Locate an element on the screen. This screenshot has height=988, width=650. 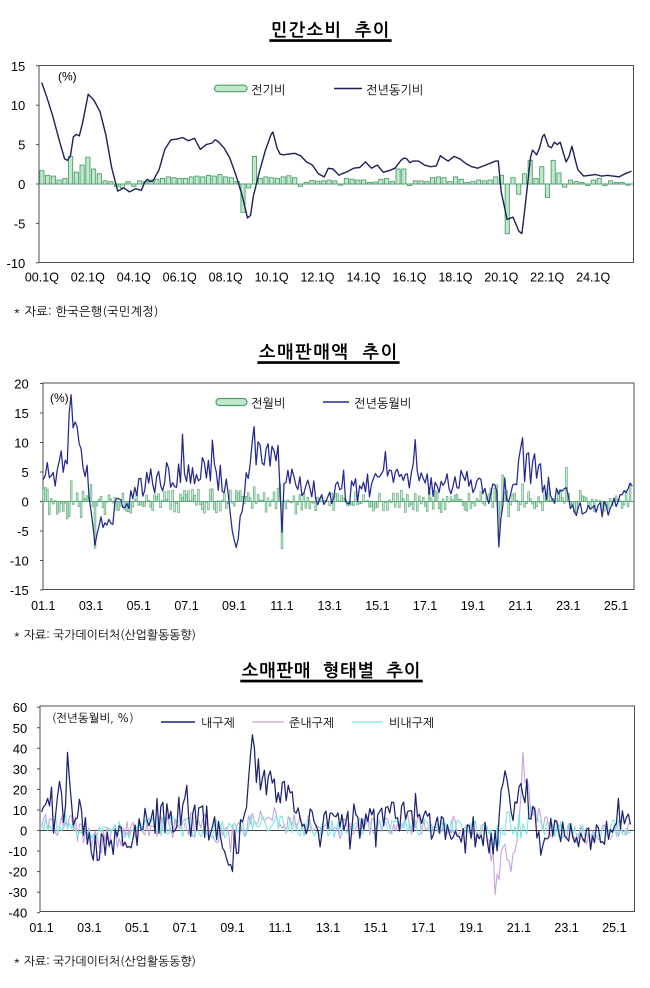
svg-text: 14.1Q is located at coordinates (363, 278).